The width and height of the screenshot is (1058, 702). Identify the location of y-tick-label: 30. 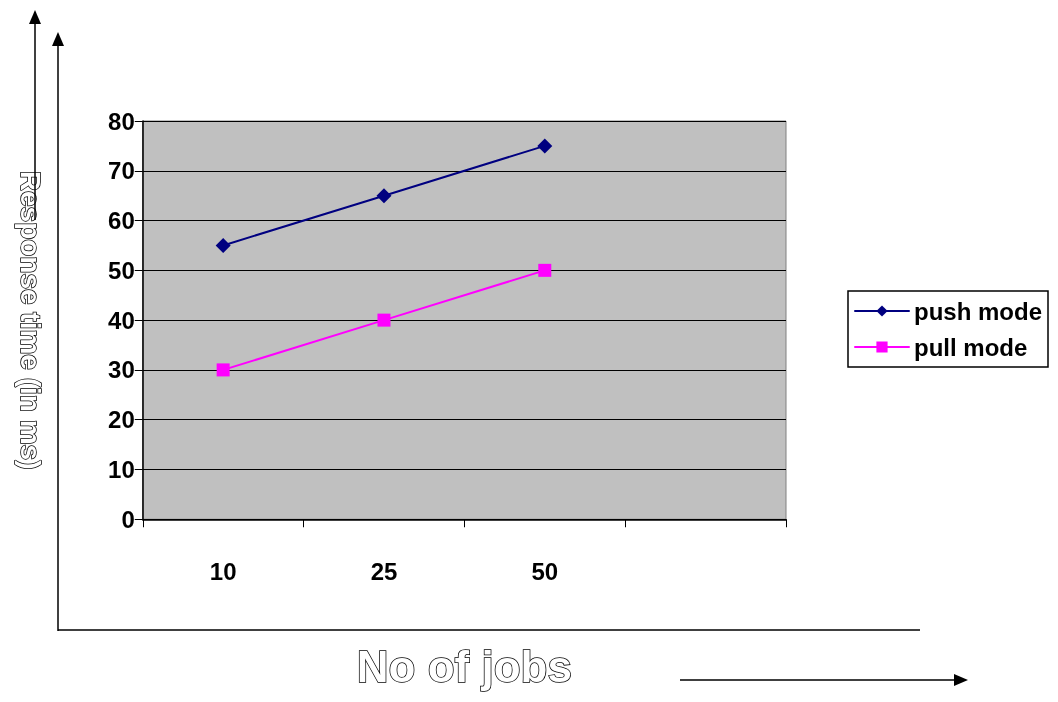
(121, 370).